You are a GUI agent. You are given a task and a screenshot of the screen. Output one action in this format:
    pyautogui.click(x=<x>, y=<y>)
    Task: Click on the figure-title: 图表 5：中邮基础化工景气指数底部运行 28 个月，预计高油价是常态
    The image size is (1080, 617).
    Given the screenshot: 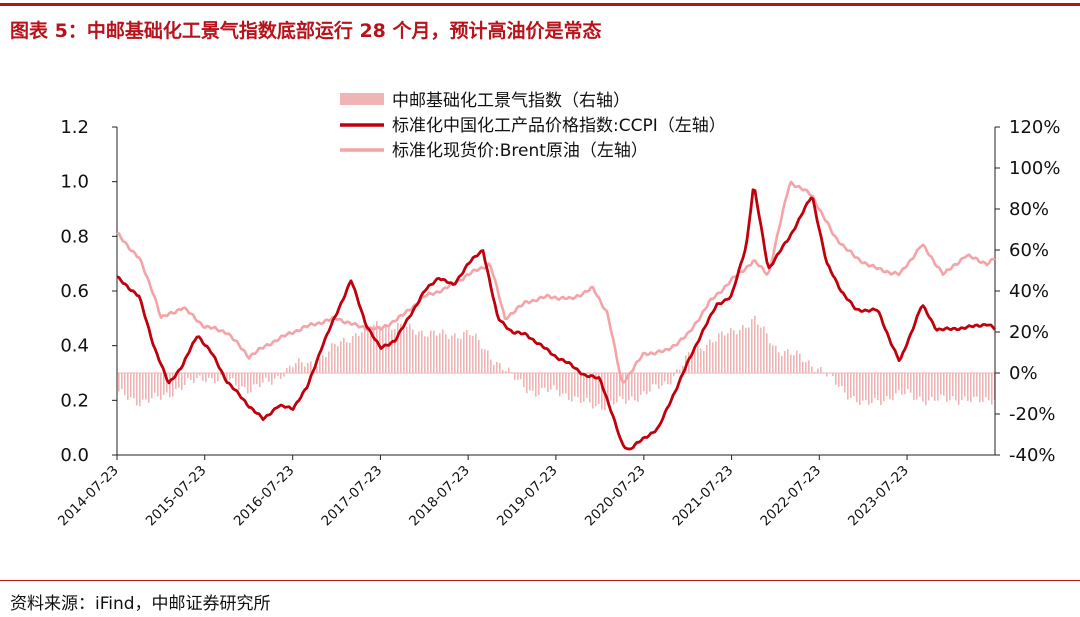 What is the action you would take?
    pyautogui.click(x=306, y=31)
    